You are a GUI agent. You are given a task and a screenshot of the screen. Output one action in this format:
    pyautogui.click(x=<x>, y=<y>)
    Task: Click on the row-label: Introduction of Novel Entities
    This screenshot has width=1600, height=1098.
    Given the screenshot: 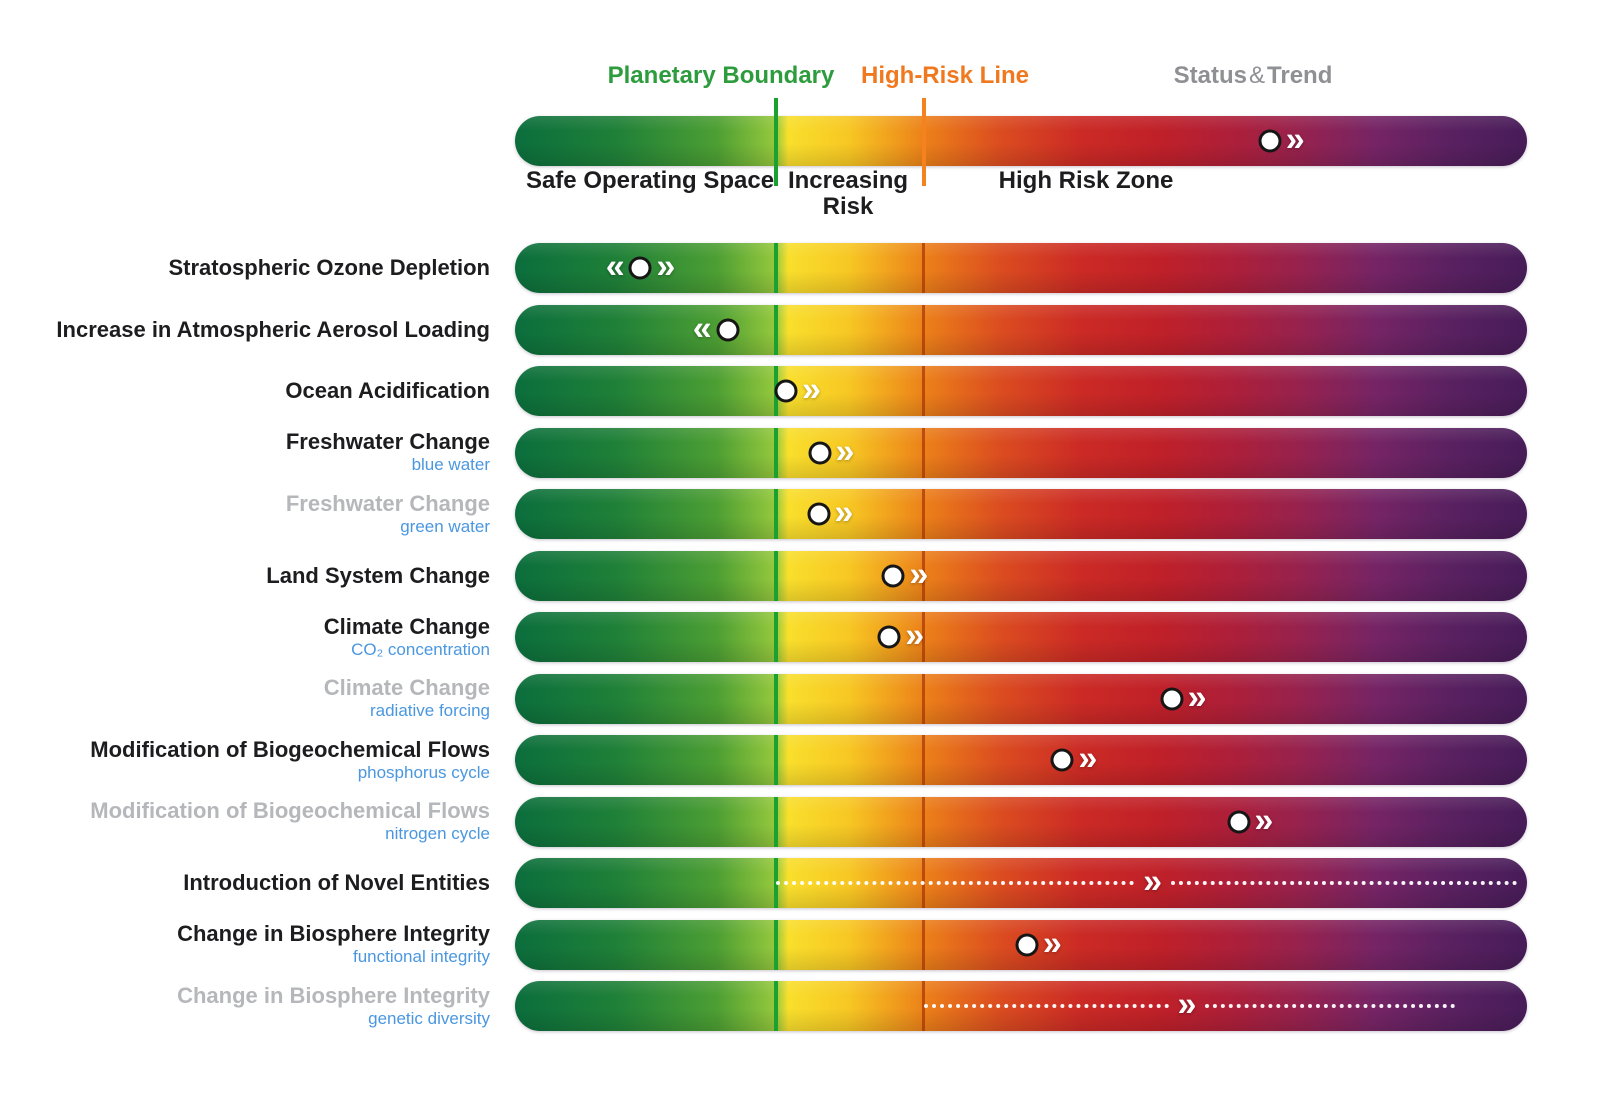 What is the action you would take?
    pyautogui.click(x=245, y=883)
    